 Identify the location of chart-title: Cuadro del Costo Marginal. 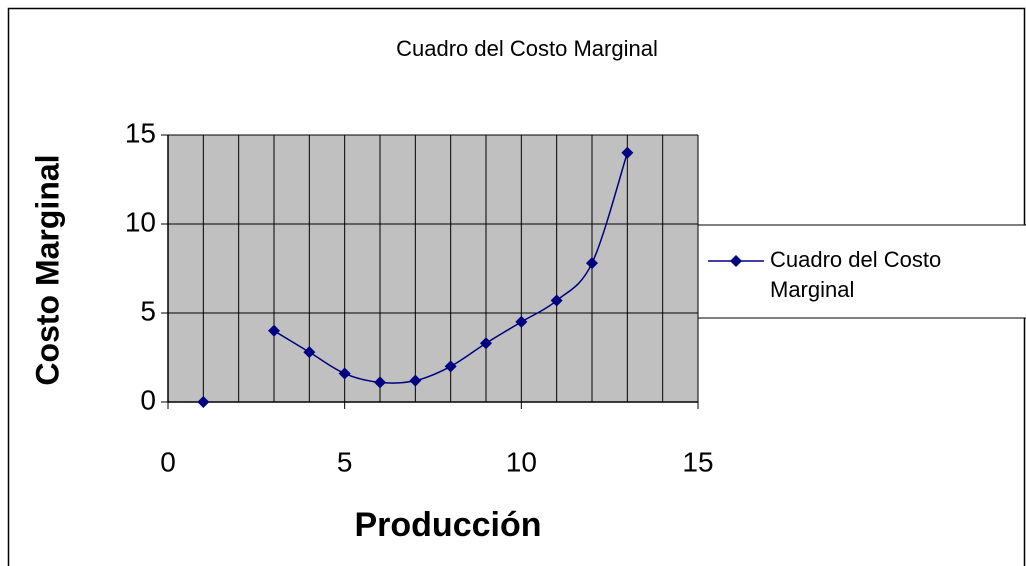
(527, 48).